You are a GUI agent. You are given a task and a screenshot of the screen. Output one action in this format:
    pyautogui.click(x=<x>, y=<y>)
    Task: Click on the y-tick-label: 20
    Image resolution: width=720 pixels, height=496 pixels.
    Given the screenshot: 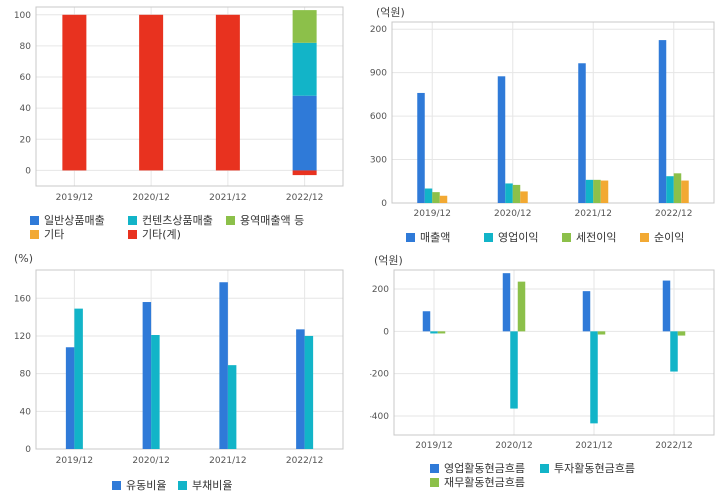 What is the action you would take?
    pyautogui.click(x=26, y=140)
    